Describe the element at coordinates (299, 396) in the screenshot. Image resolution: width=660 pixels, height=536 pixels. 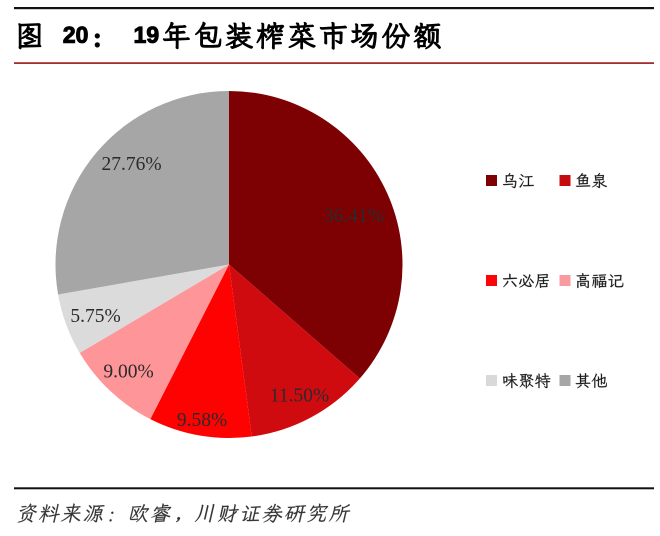
I see `svg-text: 11.50%` at that location.